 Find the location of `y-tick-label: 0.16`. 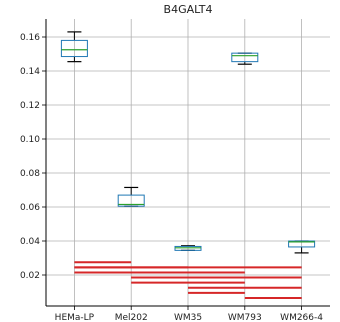

y-tick-label: 0.16 is located at coordinates (30, 38).